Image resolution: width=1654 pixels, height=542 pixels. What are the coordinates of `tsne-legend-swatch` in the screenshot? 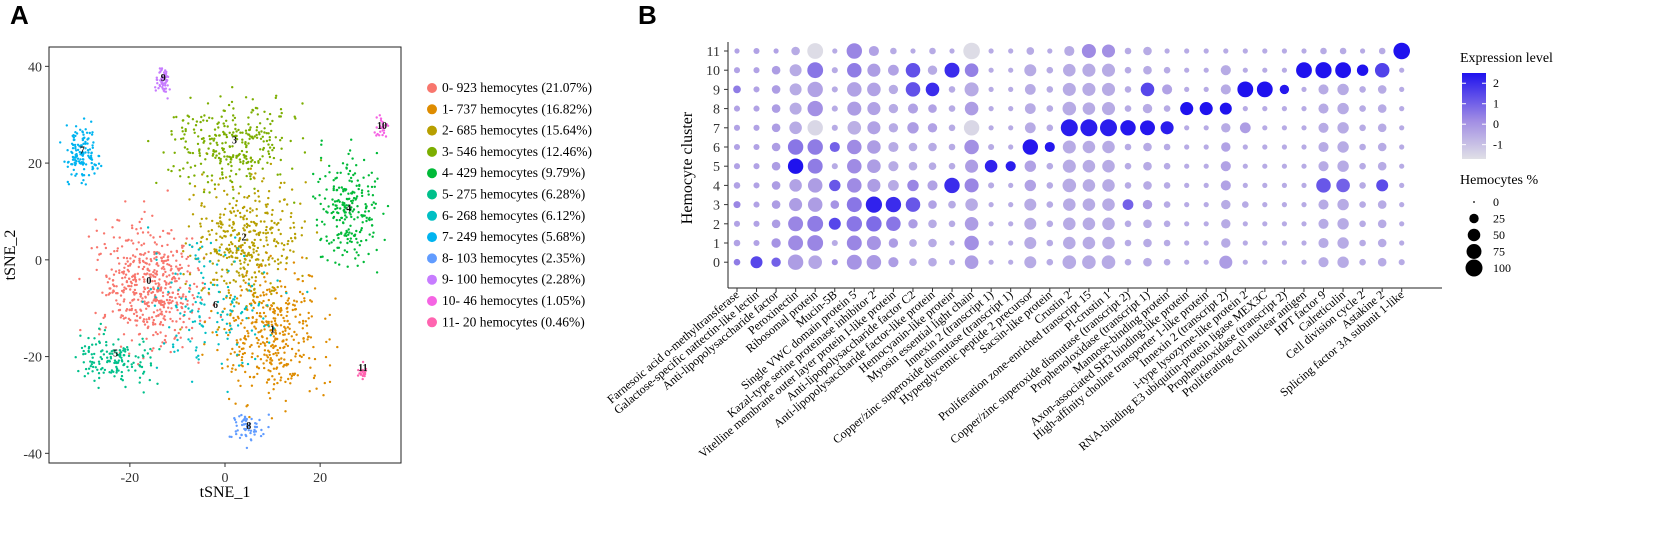 It's located at (432, 88).